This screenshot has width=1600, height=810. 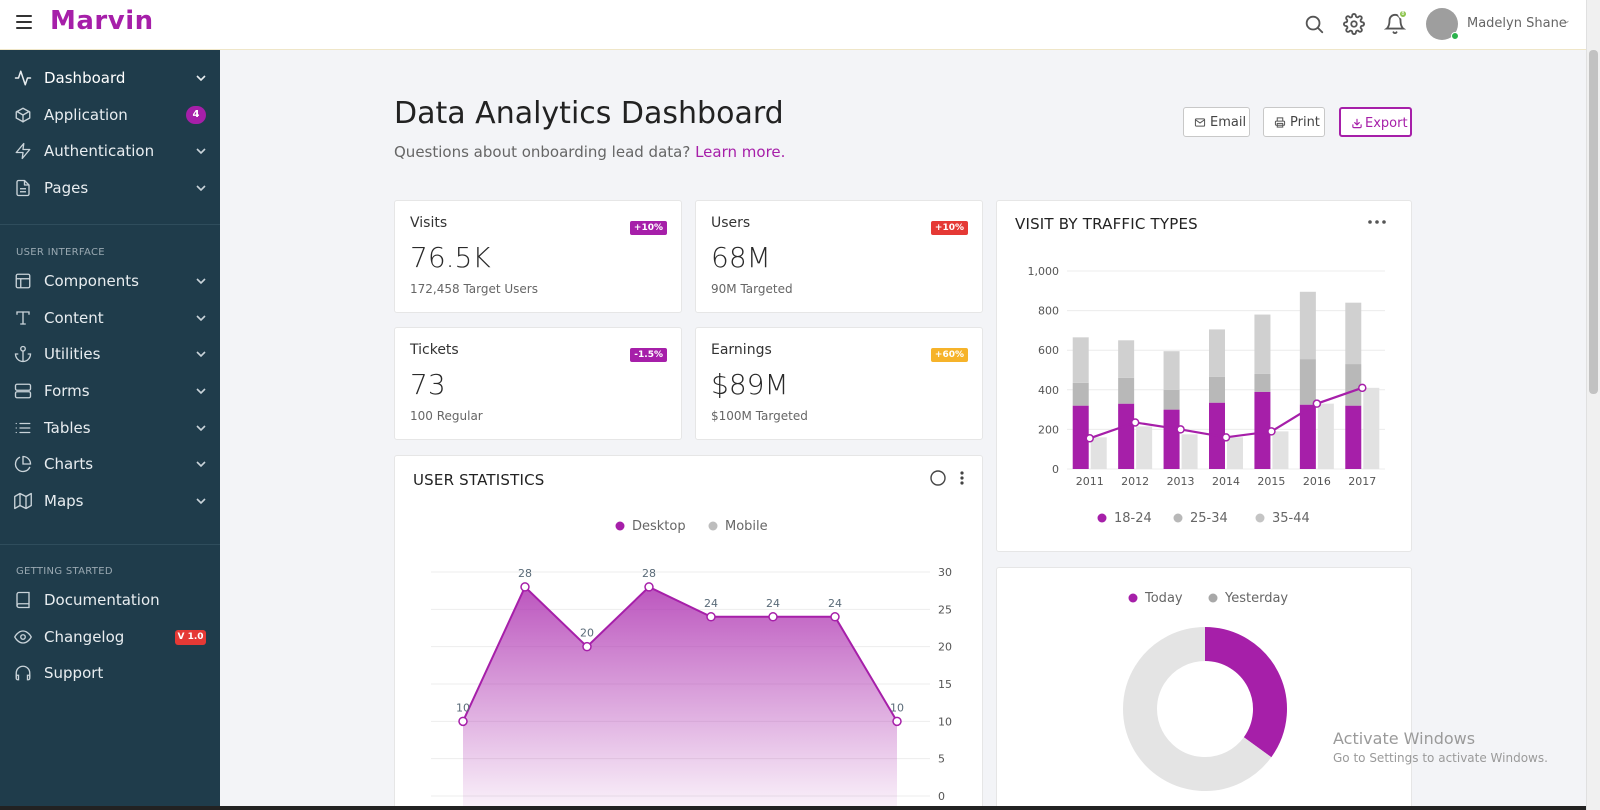 I want to click on scrollbar-thumb, so click(x=1593, y=222).